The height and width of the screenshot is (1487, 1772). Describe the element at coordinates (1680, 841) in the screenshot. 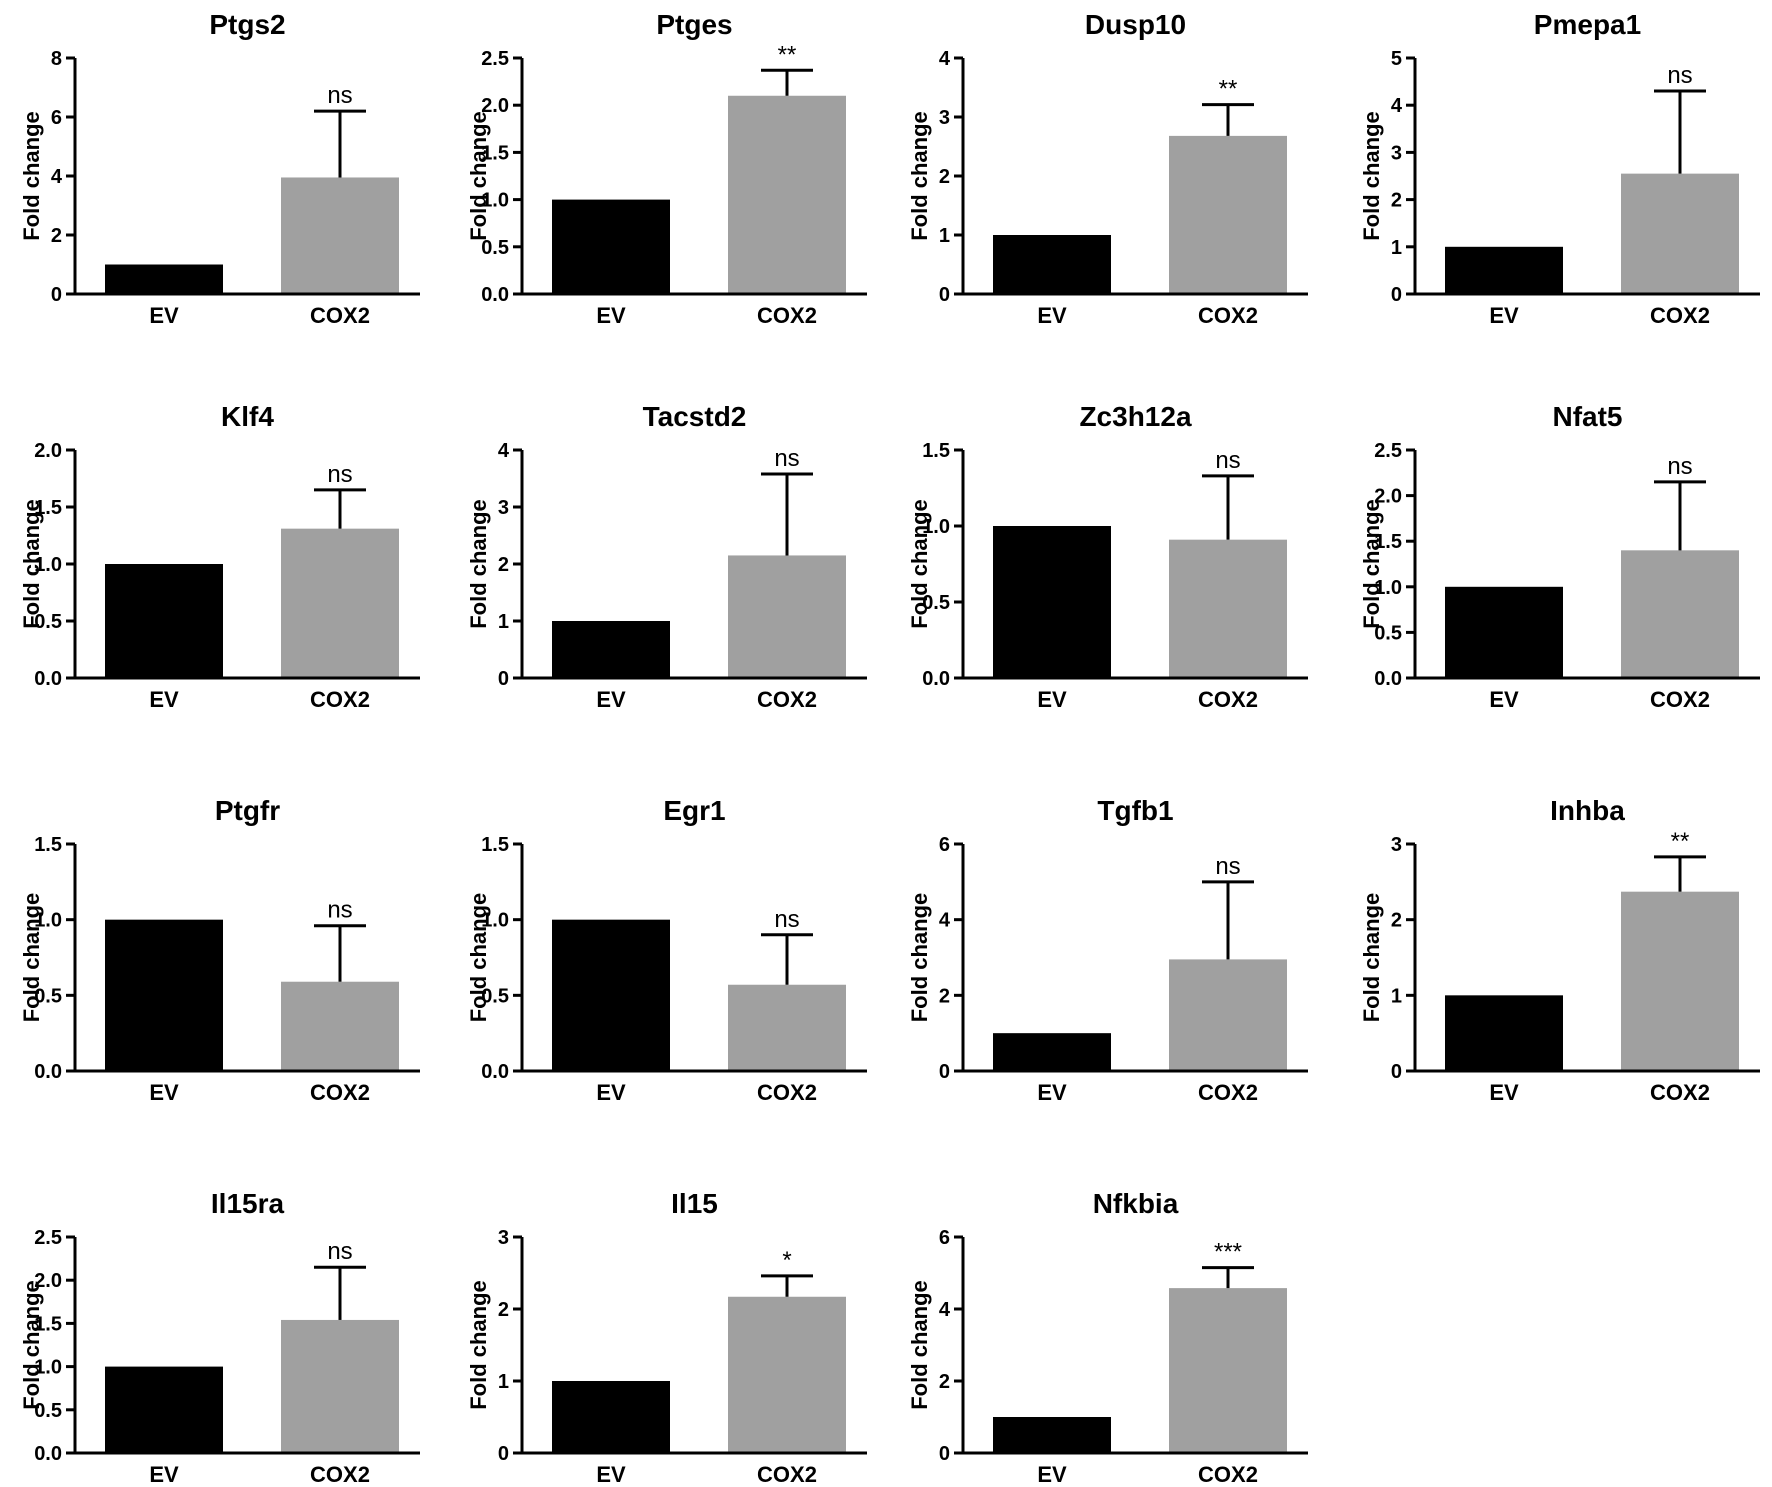

I see `significance-label: **` at that location.